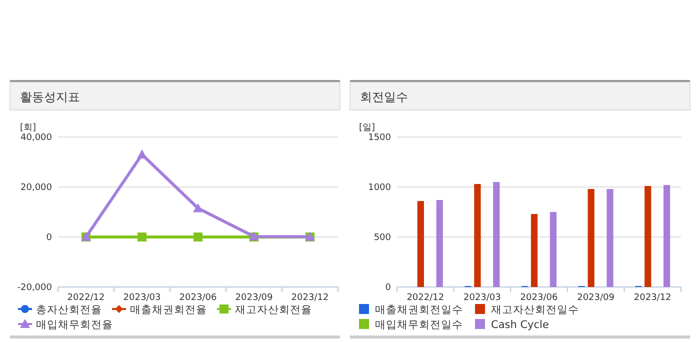 The height and width of the screenshot is (342, 697). What do you see at coordinates (380, 188) in the screenshot?
I see `y-tick-label: 1000` at bounding box center [380, 188].